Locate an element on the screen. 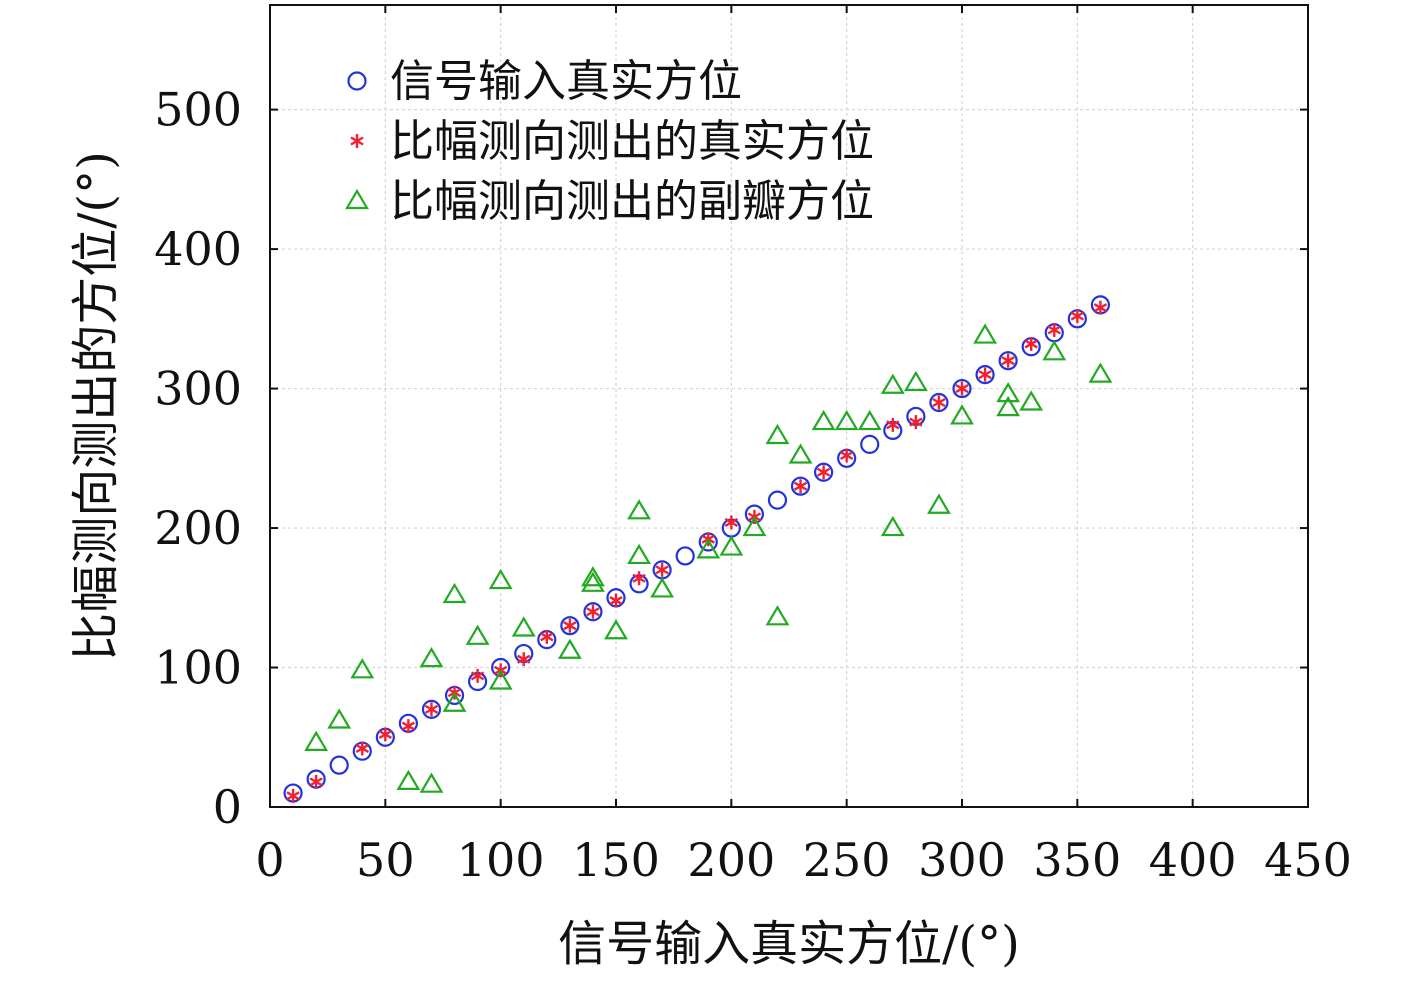  x-tick-label: 200 is located at coordinates (731, 860).